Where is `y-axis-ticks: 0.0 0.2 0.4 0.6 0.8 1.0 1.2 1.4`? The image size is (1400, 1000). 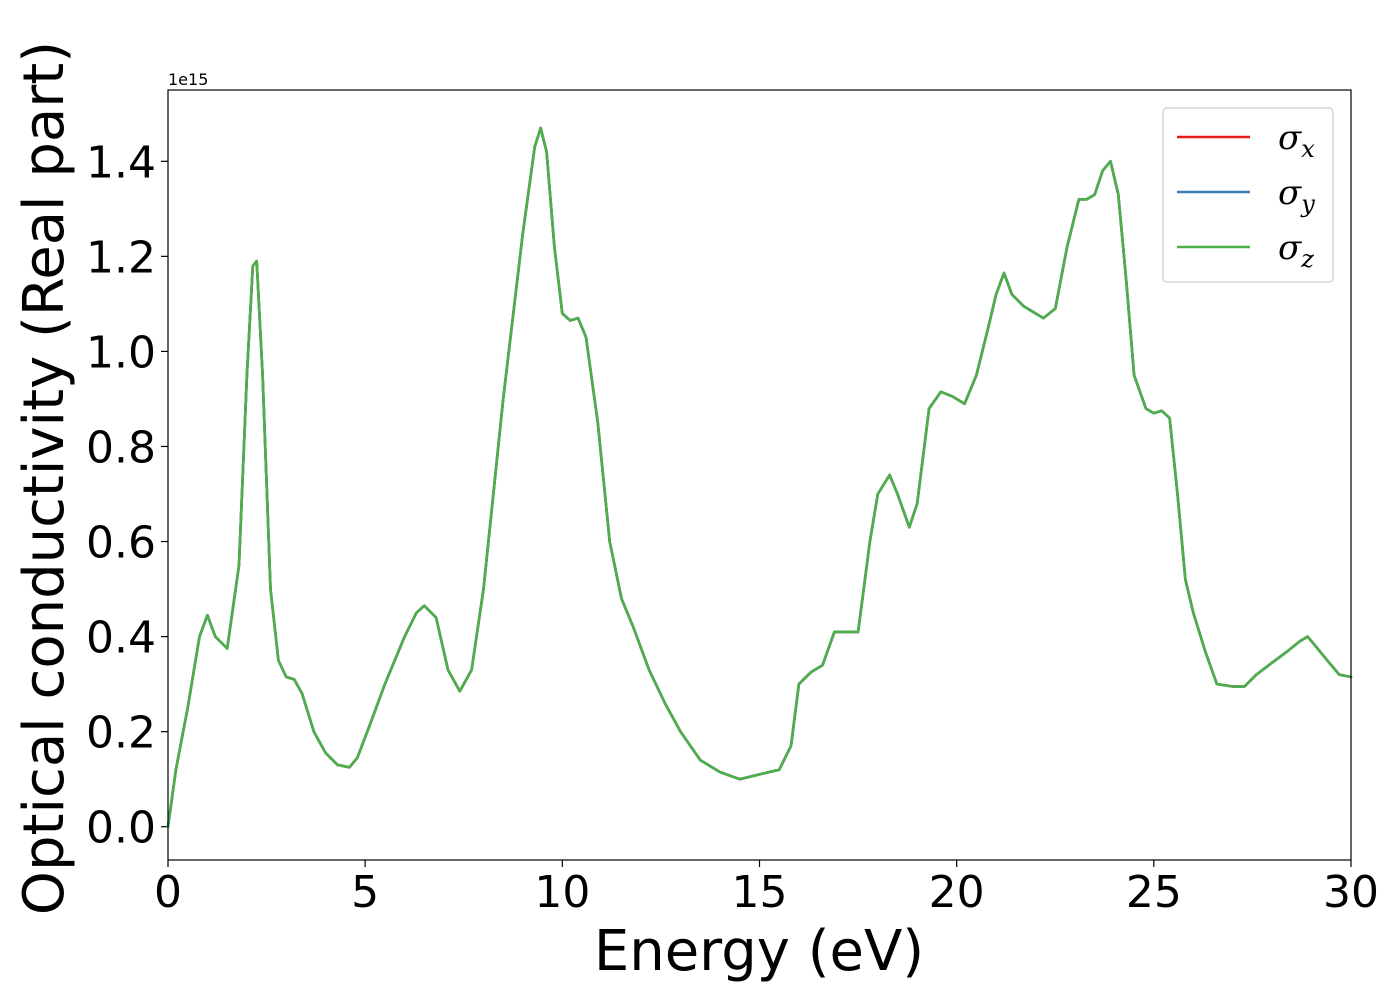
y-axis-ticks: 0.0 0.2 0.4 0.6 0.8 1.0 1.2 1.4 is located at coordinates (127, 495).